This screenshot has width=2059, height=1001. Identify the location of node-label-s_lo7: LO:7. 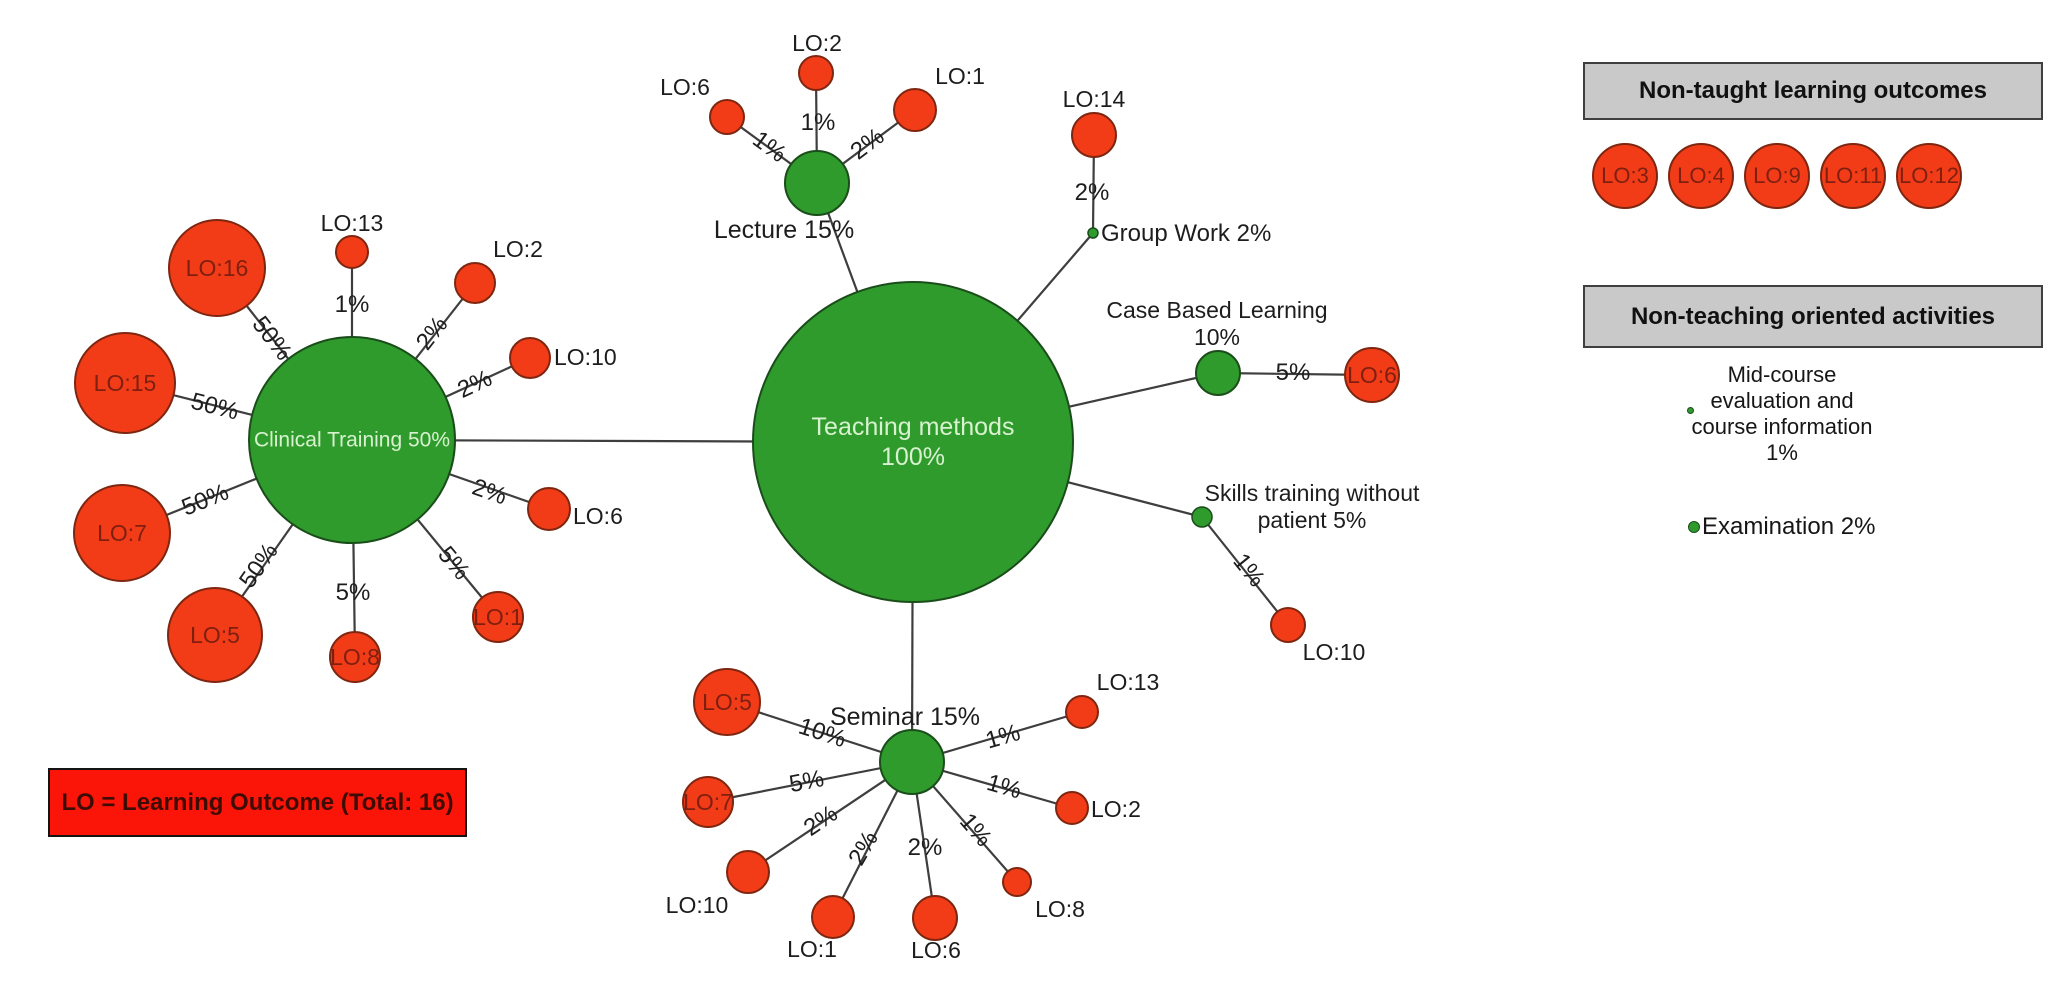
(708, 802).